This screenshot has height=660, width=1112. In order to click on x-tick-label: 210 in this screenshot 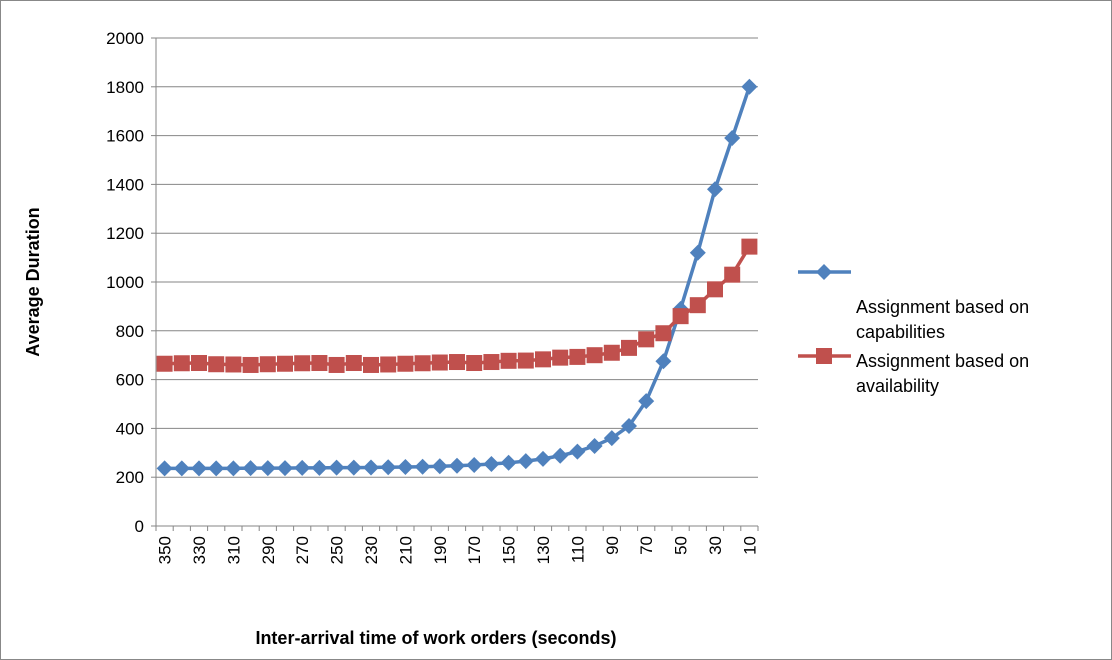, I will do `click(405, 550)`.